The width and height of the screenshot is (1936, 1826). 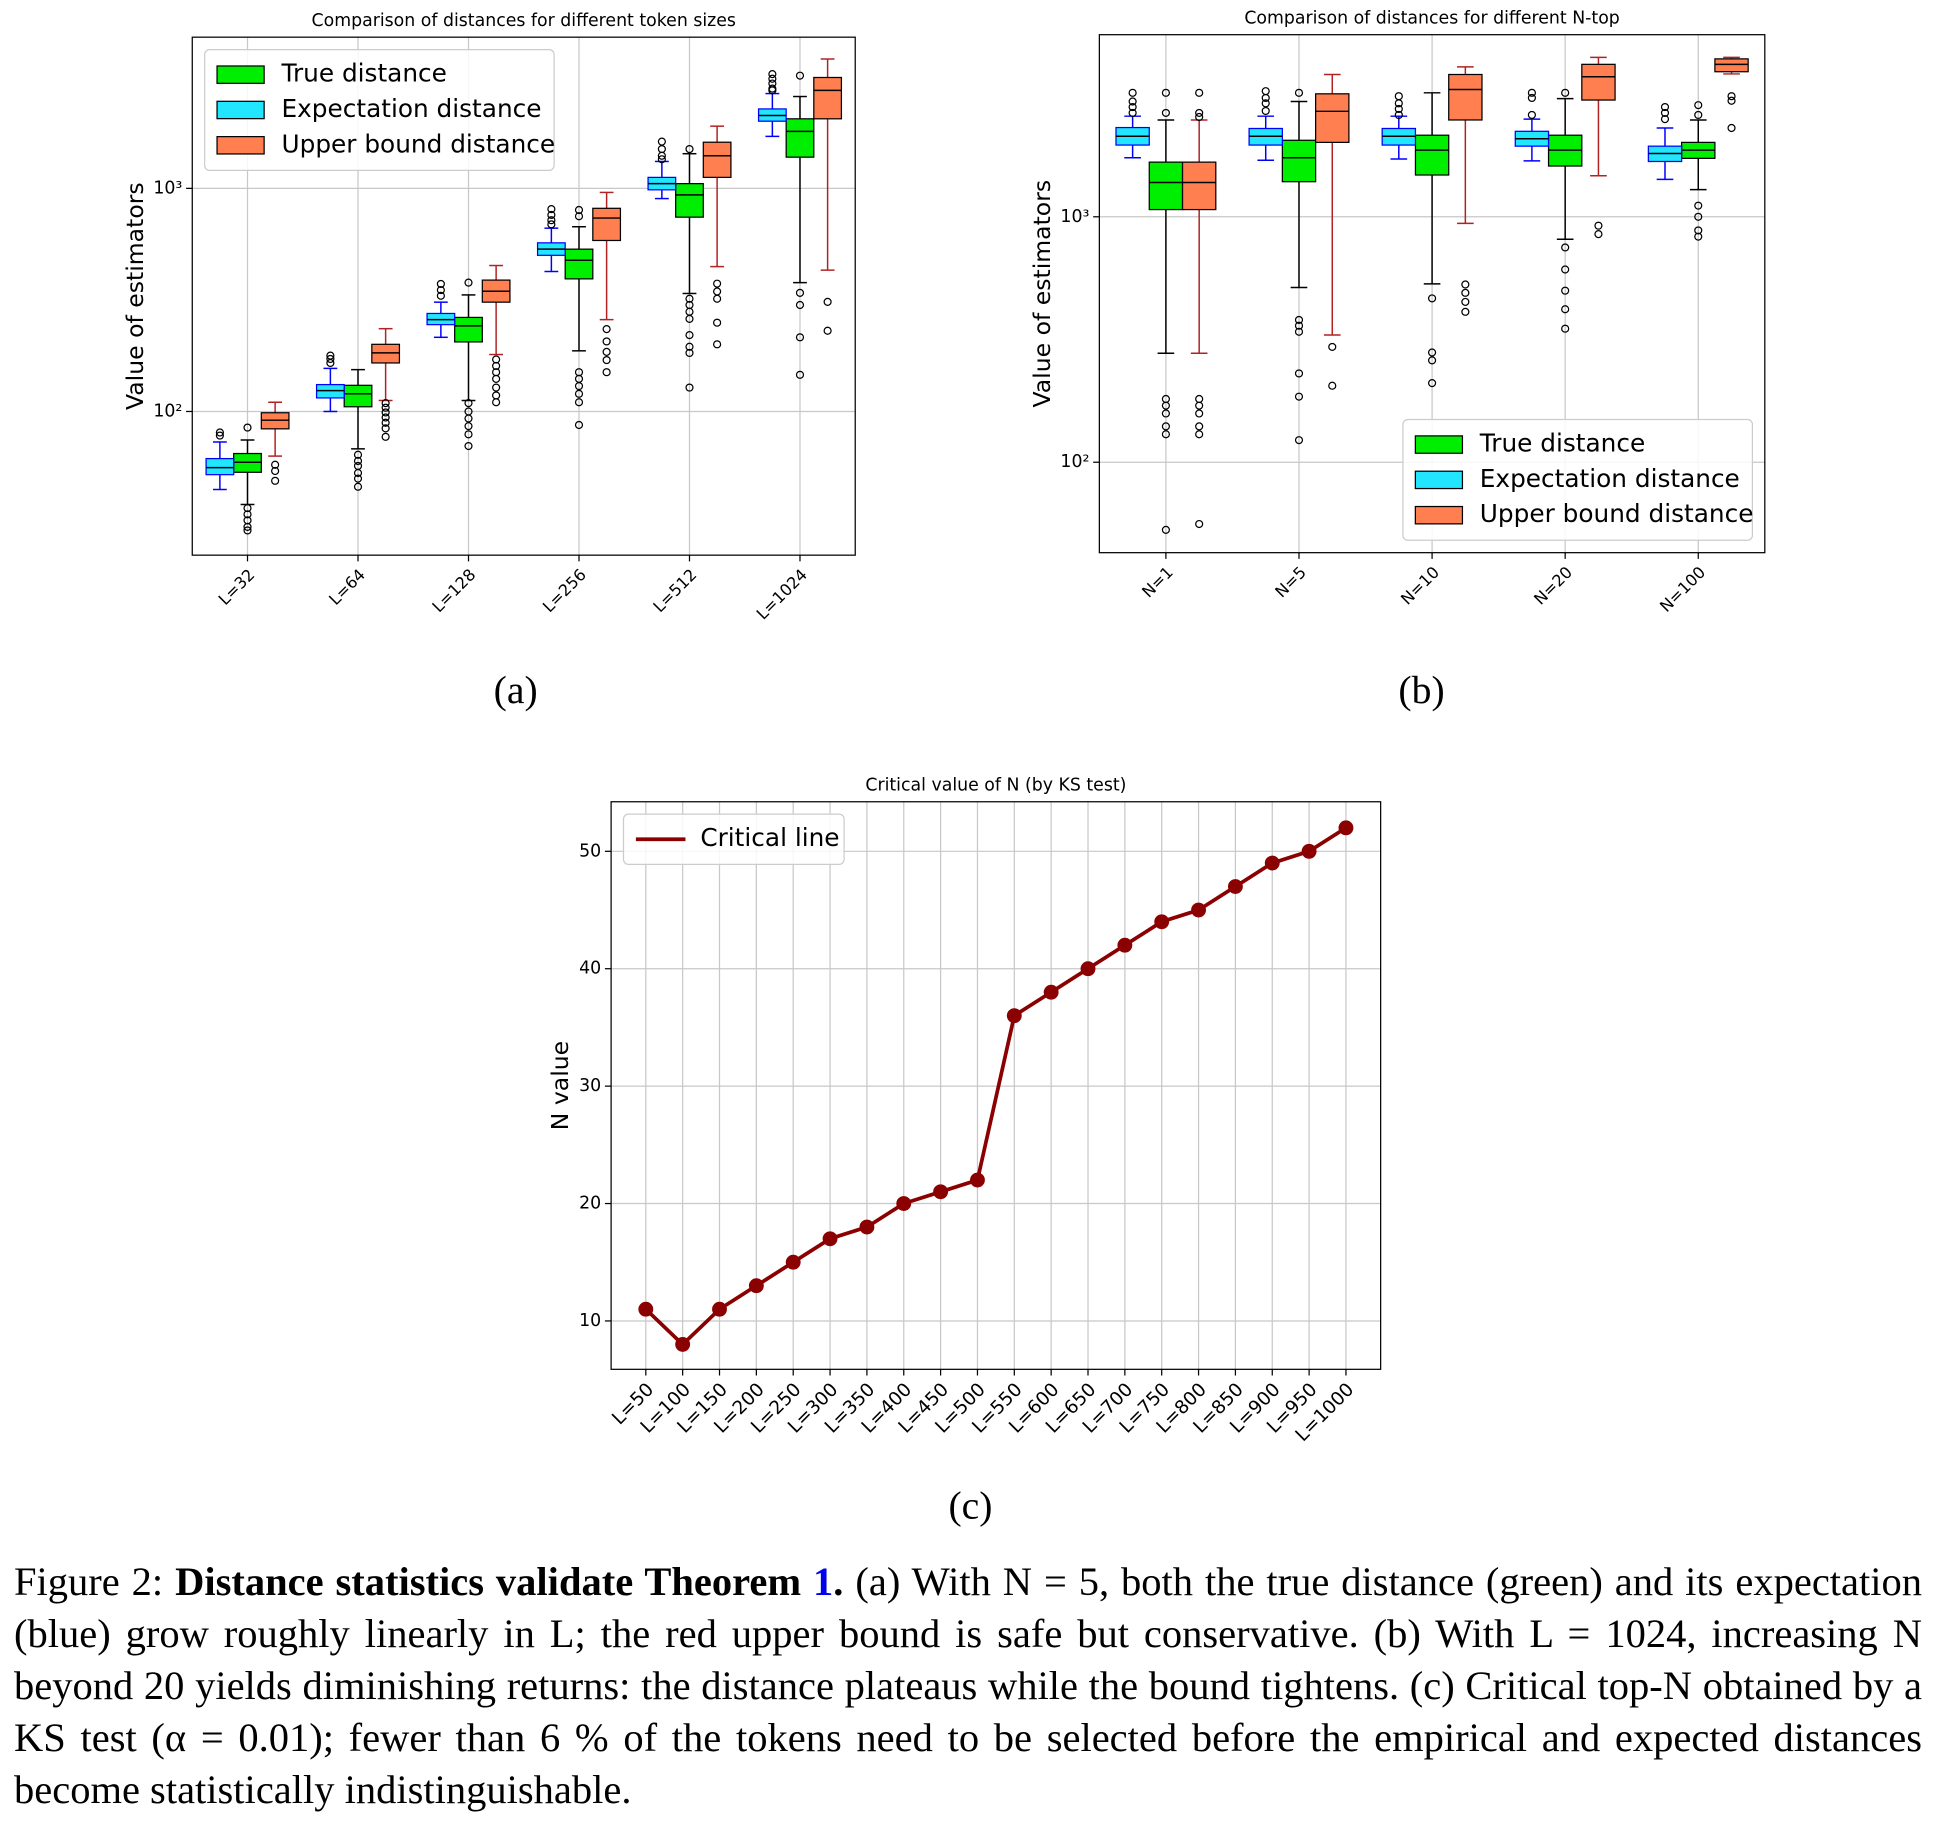 What do you see at coordinates (970, 1505) in the screenshot?
I see `panel-label: (c)` at bounding box center [970, 1505].